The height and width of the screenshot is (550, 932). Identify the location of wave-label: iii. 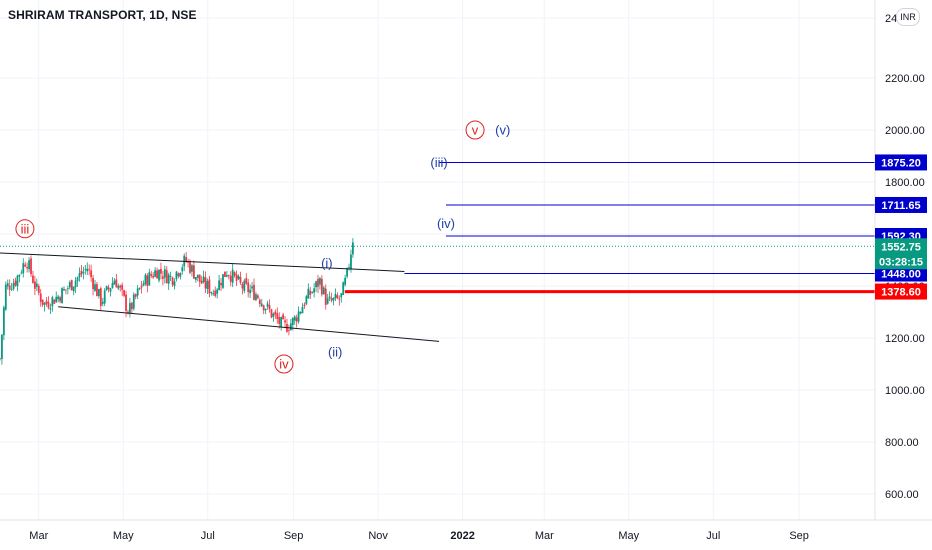
(25, 228).